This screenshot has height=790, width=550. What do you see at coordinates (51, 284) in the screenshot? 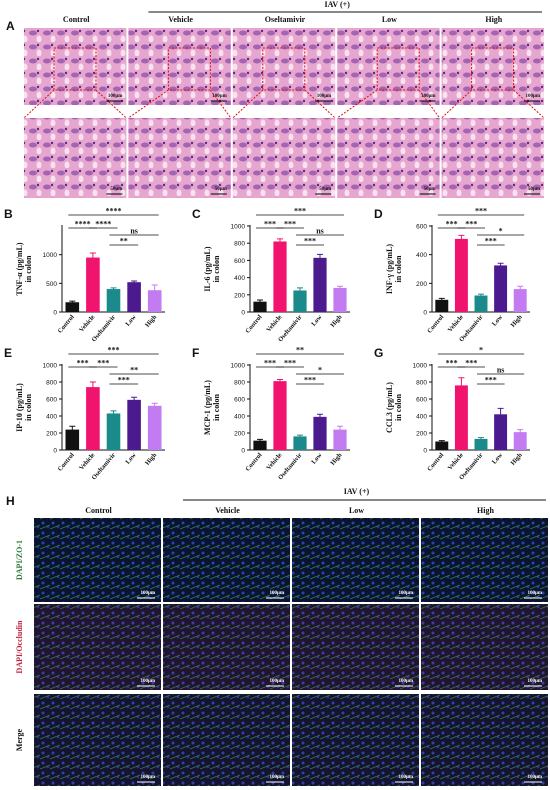
I see `y-tick-label: 500` at bounding box center [51, 284].